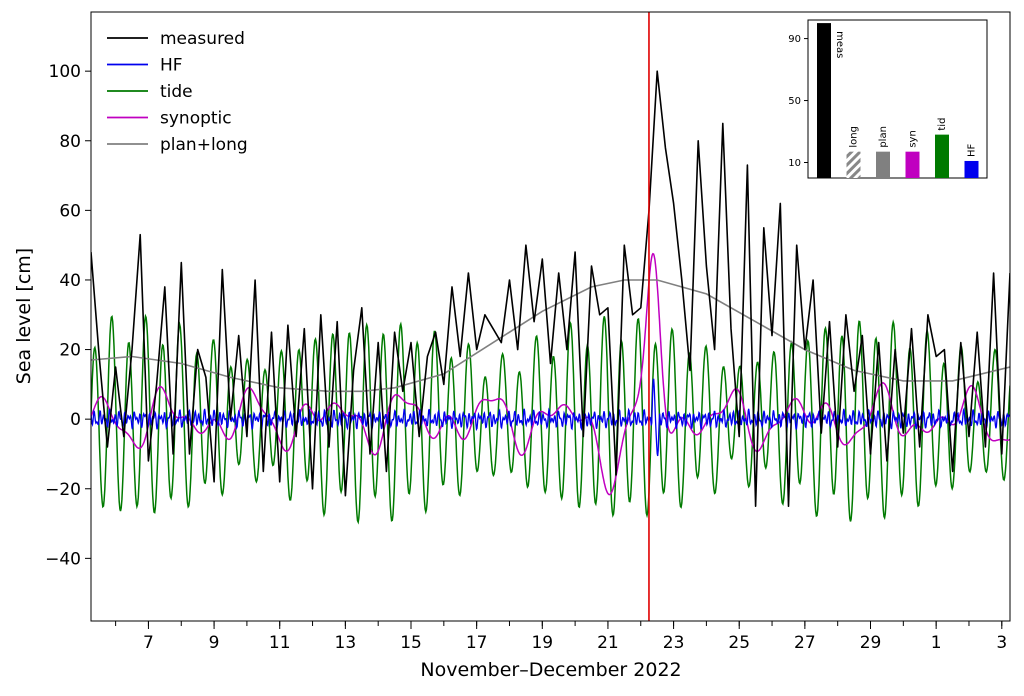  Describe the element at coordinates (912, 164) in the screenshot. I see `inset-bar-syn` at that location.